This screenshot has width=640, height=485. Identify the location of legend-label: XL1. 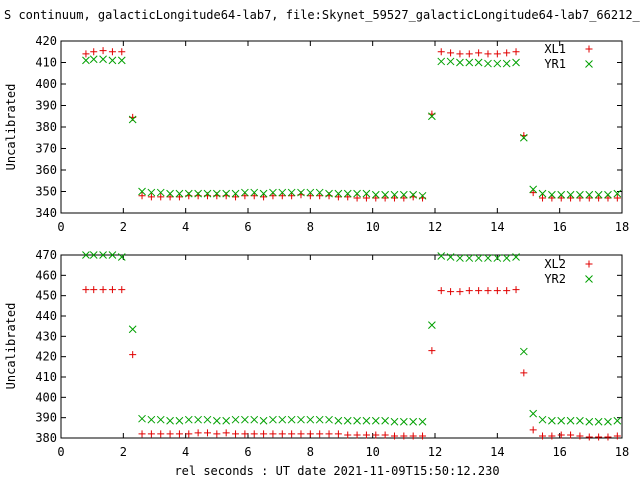
(555, 49).